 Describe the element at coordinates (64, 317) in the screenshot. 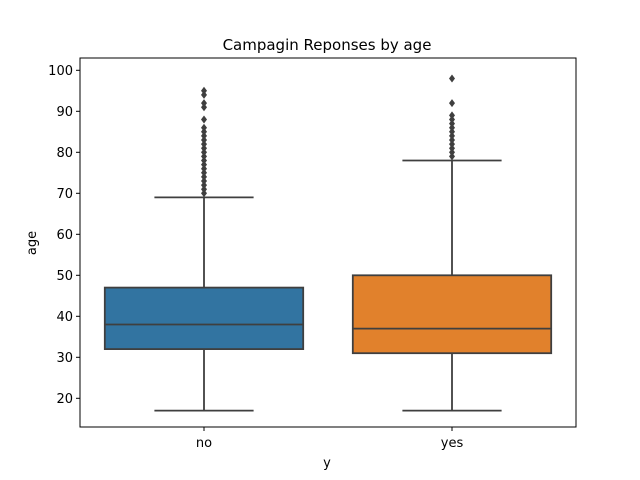

I see `y-tick-label: 40` at that location.